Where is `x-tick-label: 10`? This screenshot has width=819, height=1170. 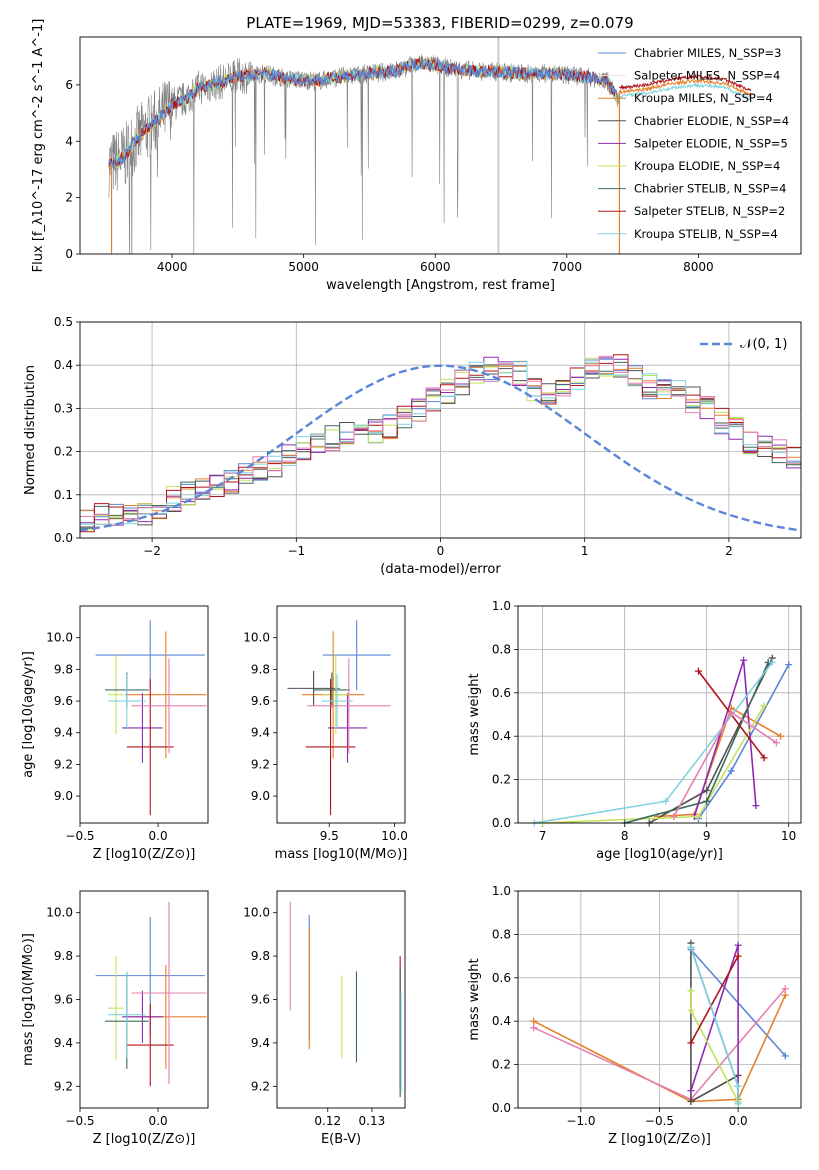 x-tick-label: 10 is located at coordinates (788, 836).